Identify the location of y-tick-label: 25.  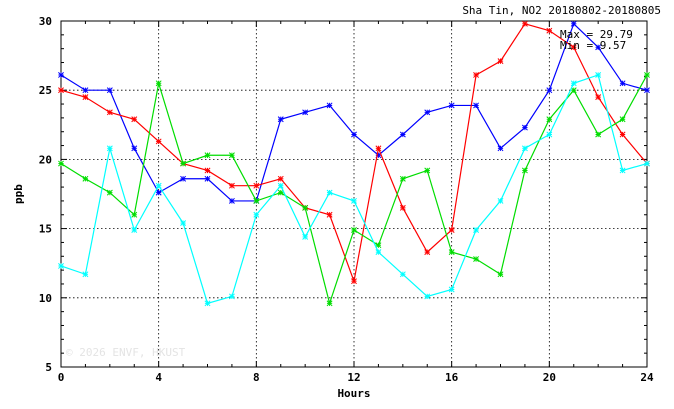
(45, 90).